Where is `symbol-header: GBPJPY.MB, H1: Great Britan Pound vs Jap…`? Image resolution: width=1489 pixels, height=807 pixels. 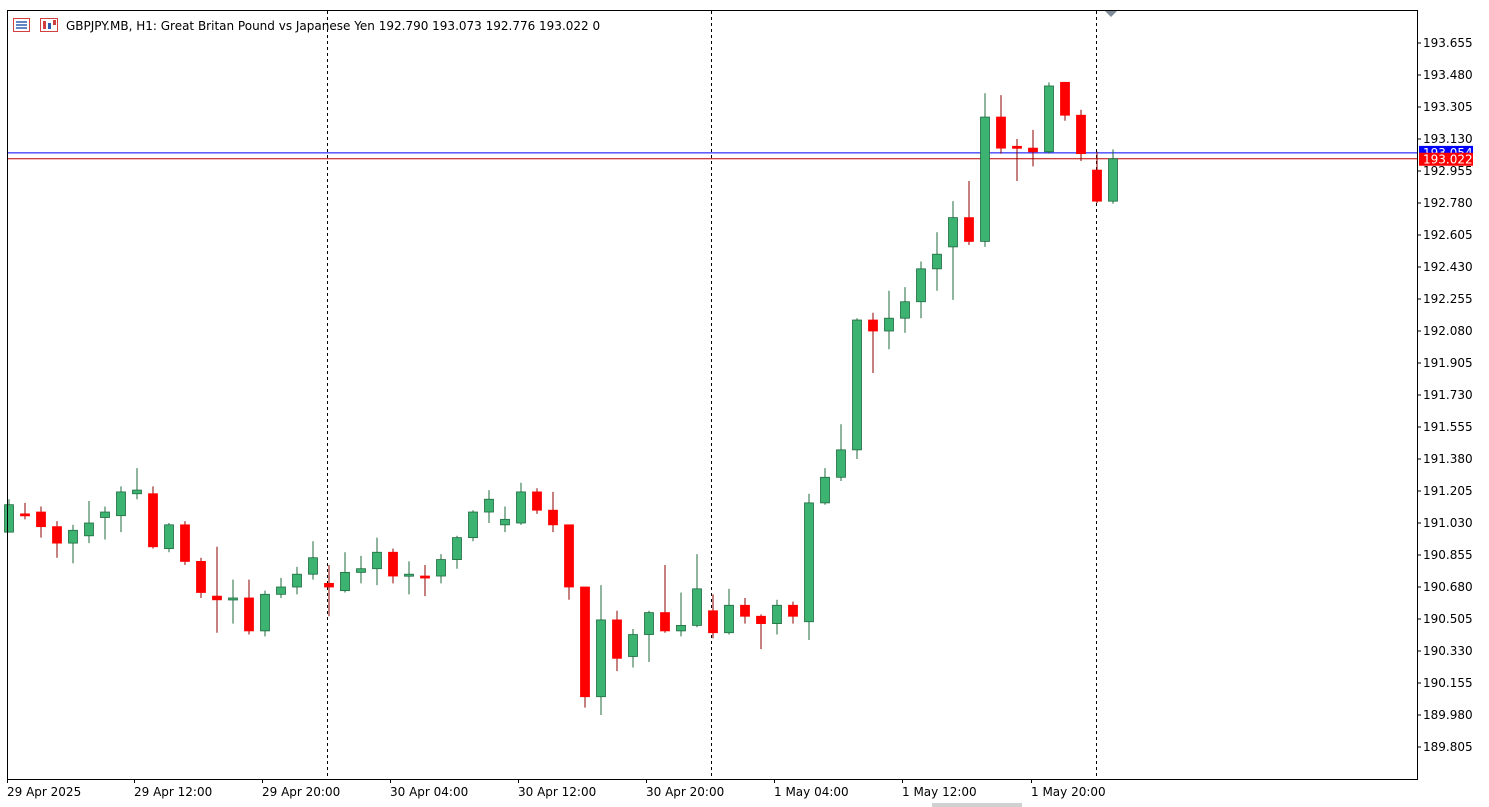 symbol-header: GBPJPY.MB, H1: Great Britan Pound vs Jap… is located at coordinates (333, 26).